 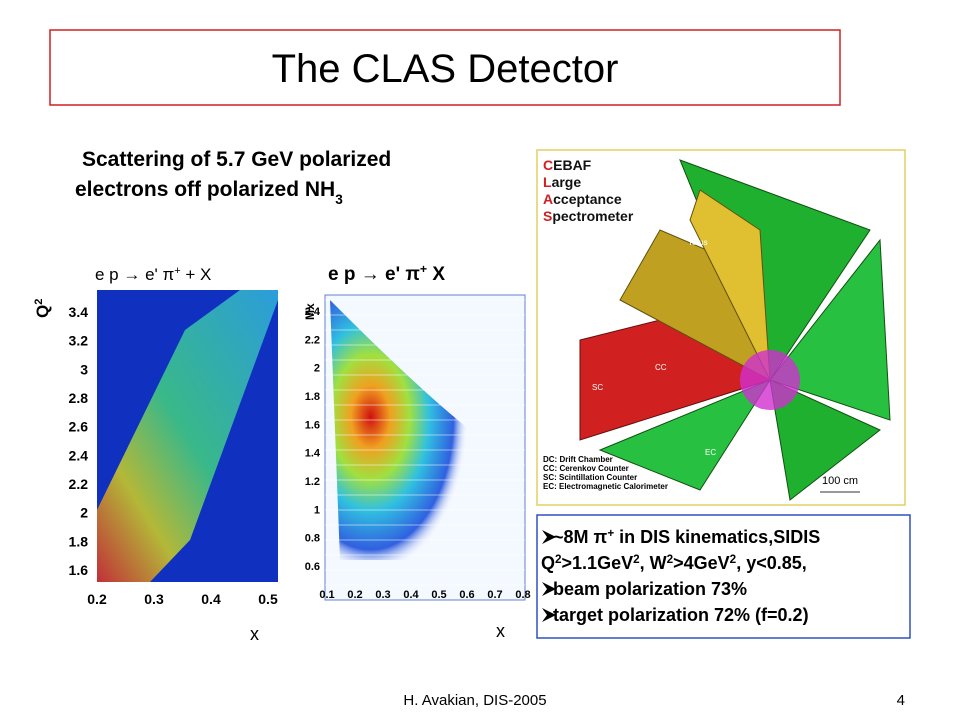 What do you see at coordinates (474, 700) in the screenshot?
I see `footer-author: H. Avakian, DIS-2005` at bounding box center [474, 700].